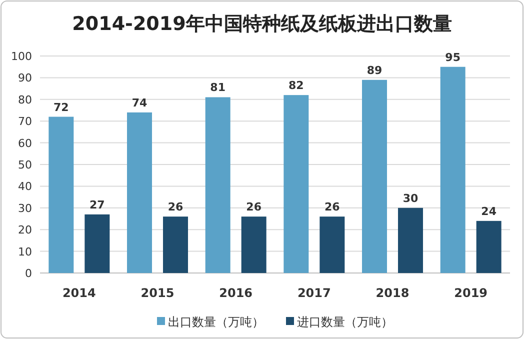 The width and height of the screenshot is (524, 339). Describe the element at coordinates (25, 187) in the screenshot. I see `y-tick-label: 40` at that location.